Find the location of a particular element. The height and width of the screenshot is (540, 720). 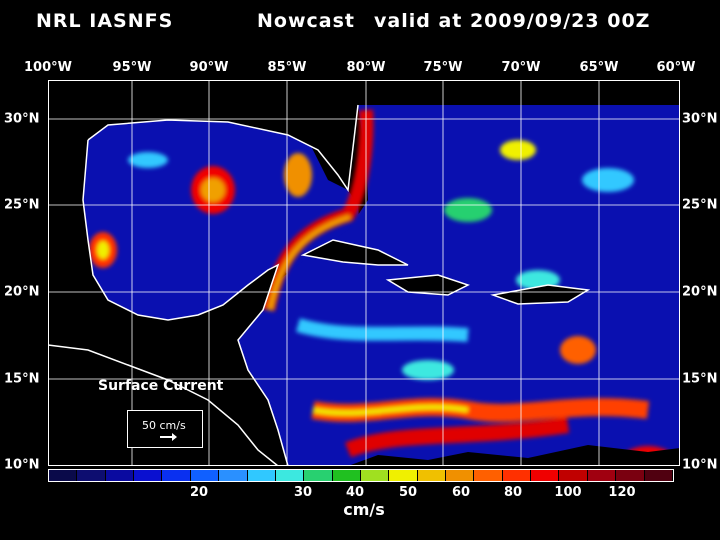

color-scale-label: 80 is located at coordinates (513, 492).